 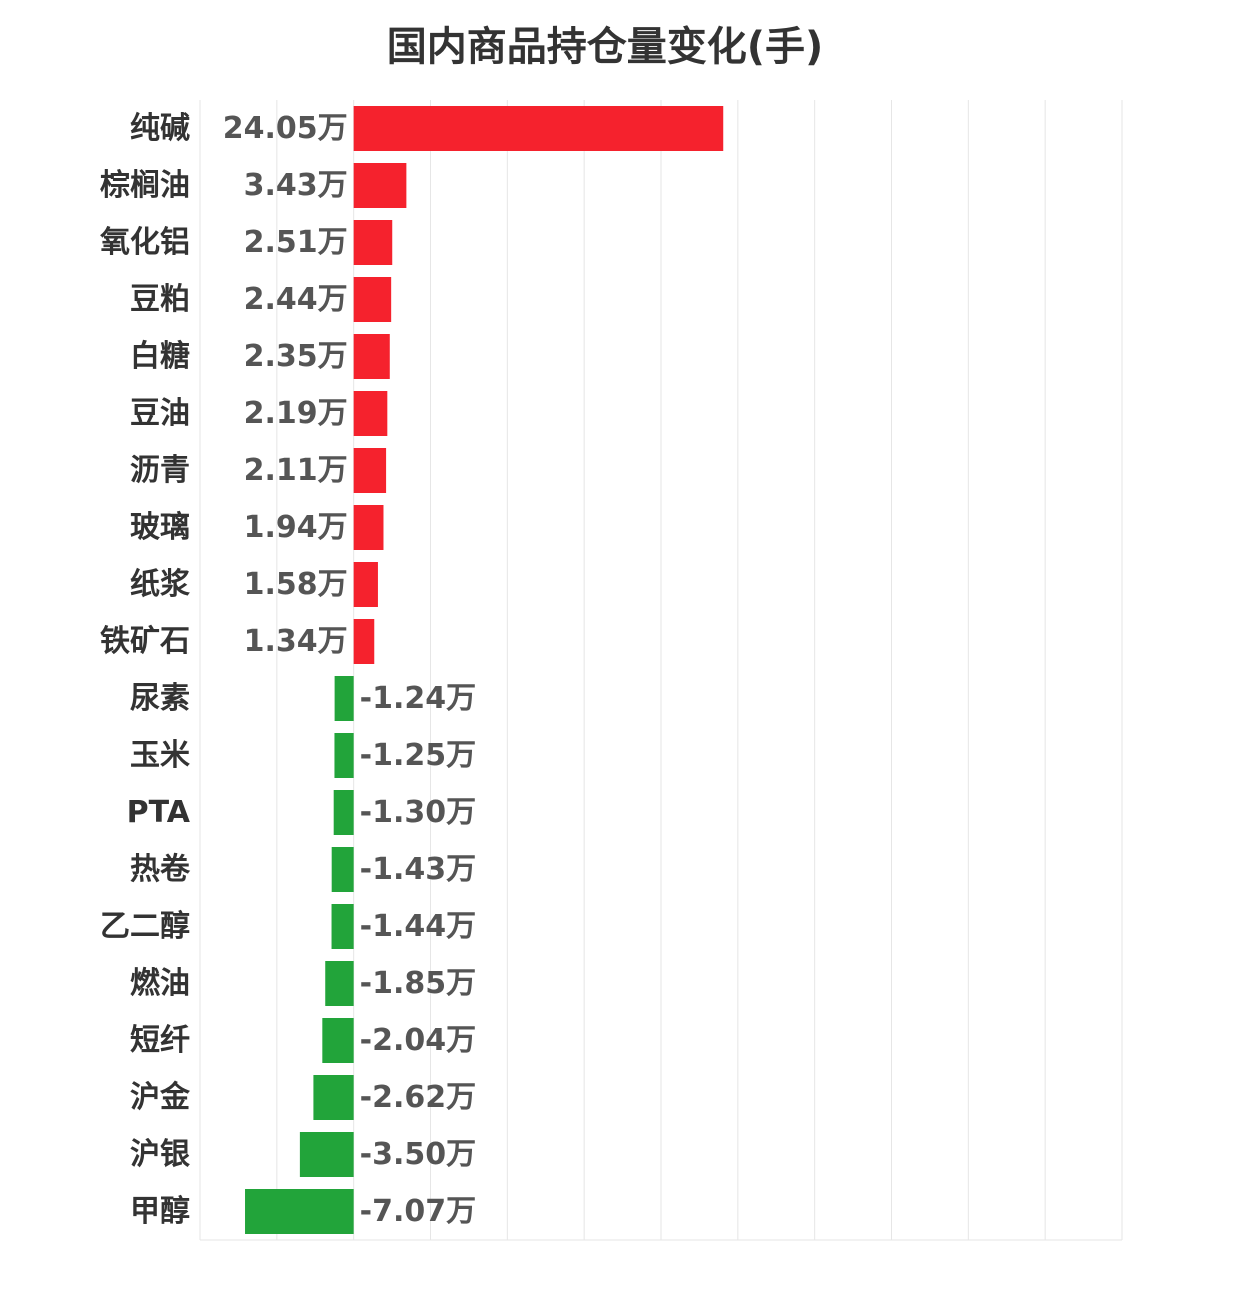 What do you see at coordinates (145, 641) in the screenshot?
I see `category-label: 铁矿石` at bounding box center [145, 641].